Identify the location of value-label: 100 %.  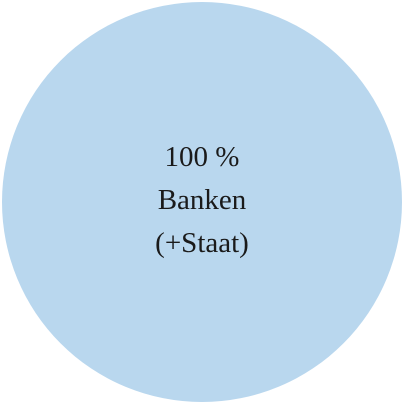
(202, 157).